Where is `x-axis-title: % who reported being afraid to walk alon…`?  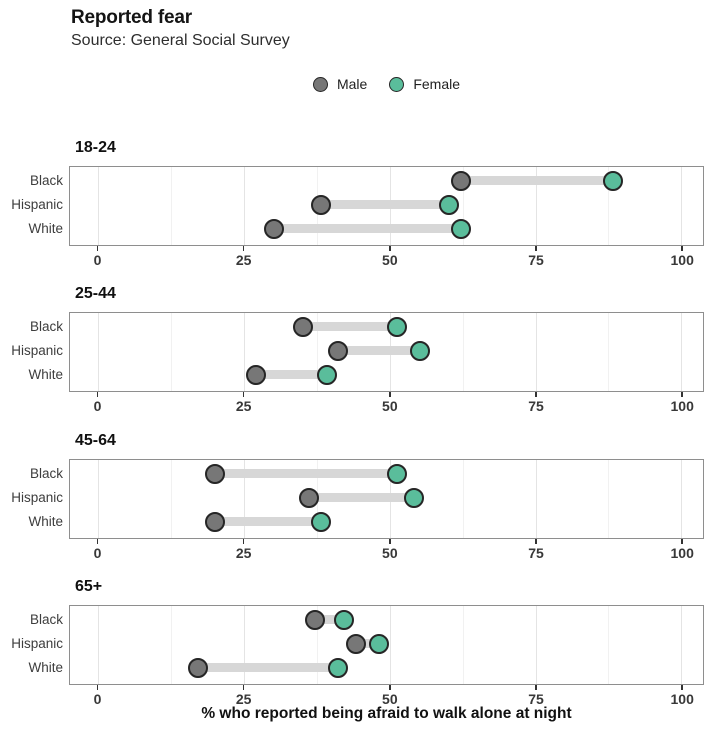
x-axis-title: % who reported being afraid to walk alon… is located at coordinates (386, 713).